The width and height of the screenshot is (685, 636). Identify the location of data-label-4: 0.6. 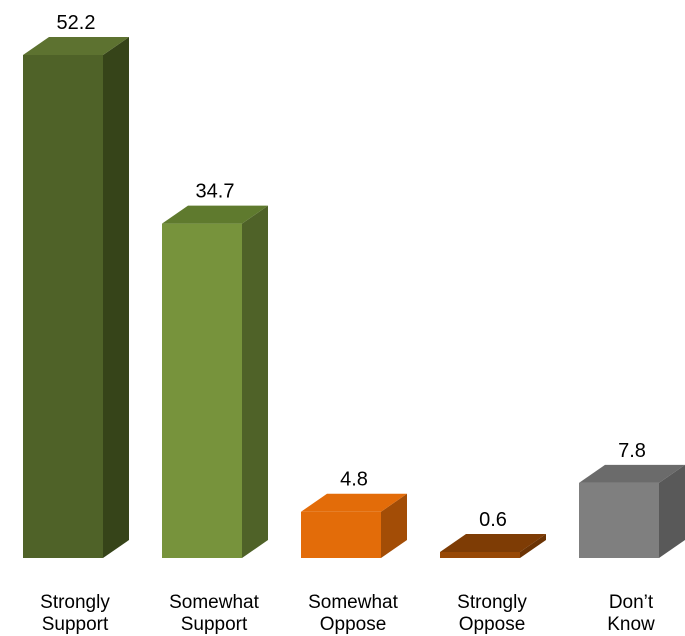
(493, 520).